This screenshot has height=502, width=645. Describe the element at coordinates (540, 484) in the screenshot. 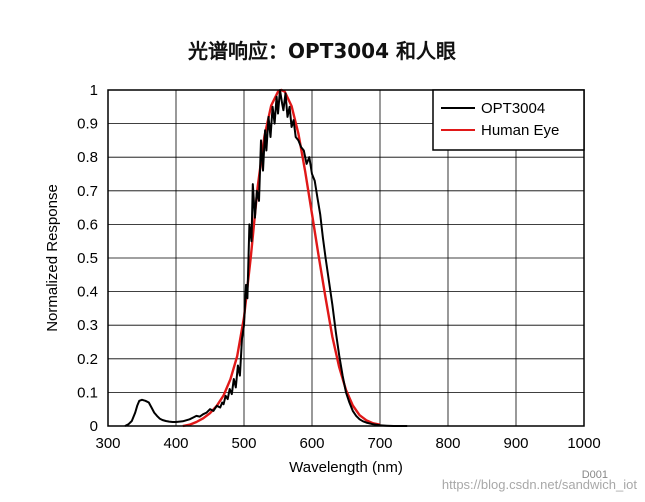

I see `watermark: https://blog.csdn.net/sandwich_iot` at that location.